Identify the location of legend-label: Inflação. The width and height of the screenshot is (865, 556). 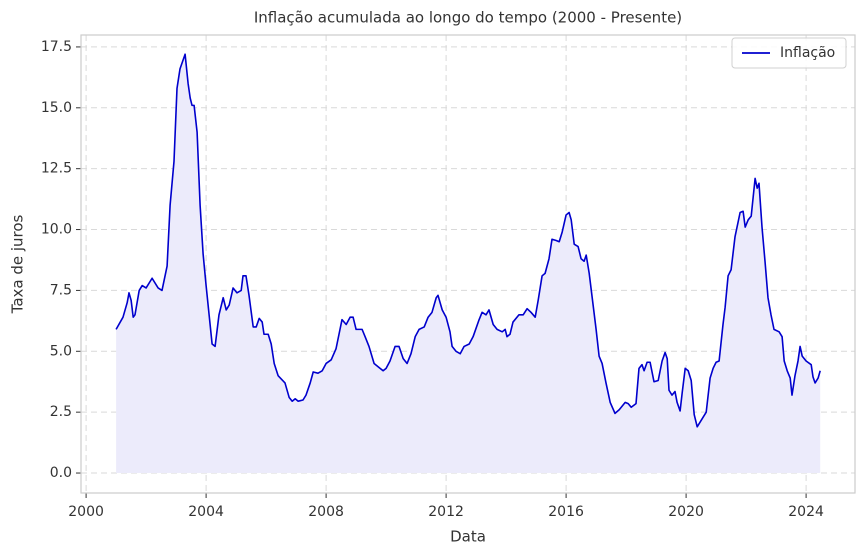
(807, 53).